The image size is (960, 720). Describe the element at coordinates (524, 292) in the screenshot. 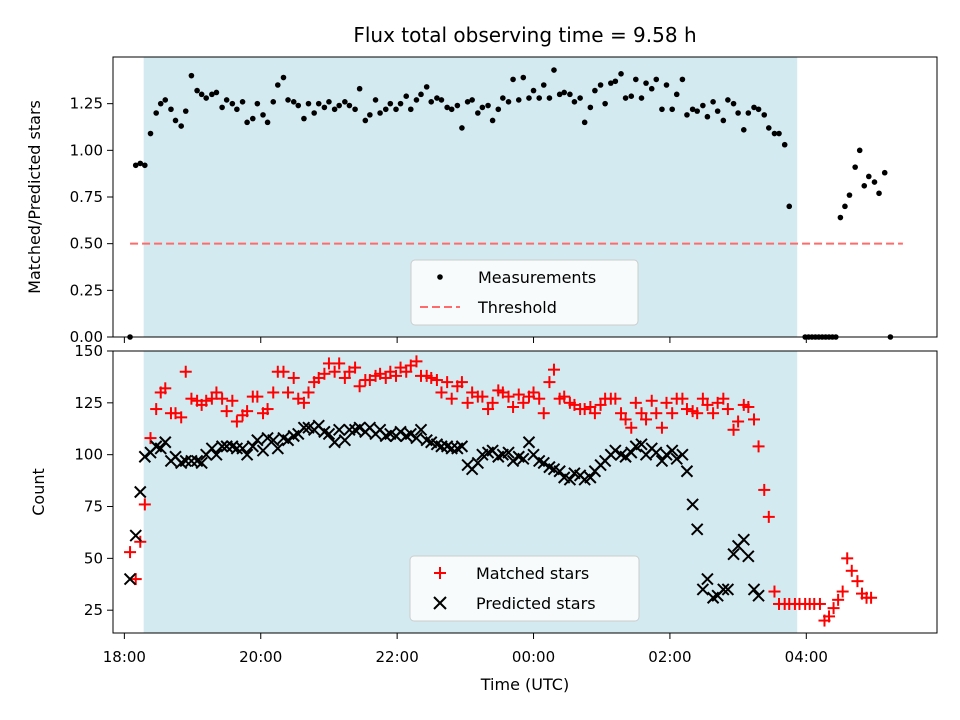

I see `top-legend-box` at that location.